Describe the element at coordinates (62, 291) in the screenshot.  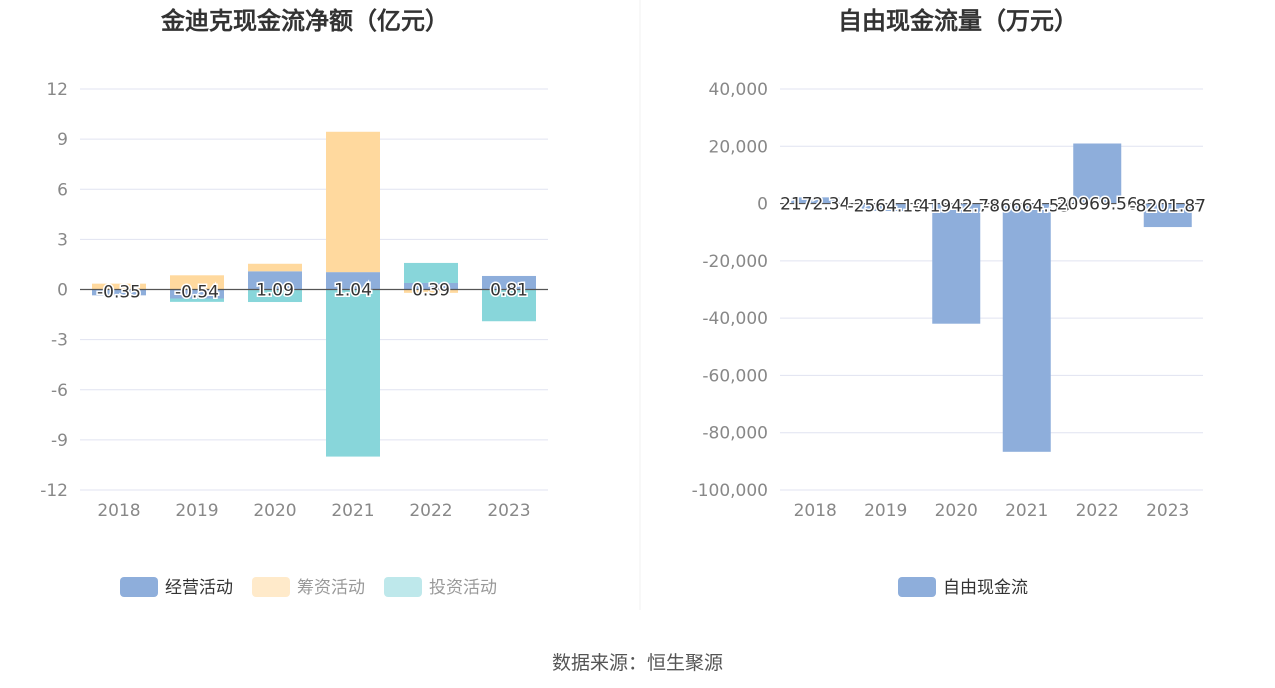
I see `chart1-y-tick-label: 0` at that location.